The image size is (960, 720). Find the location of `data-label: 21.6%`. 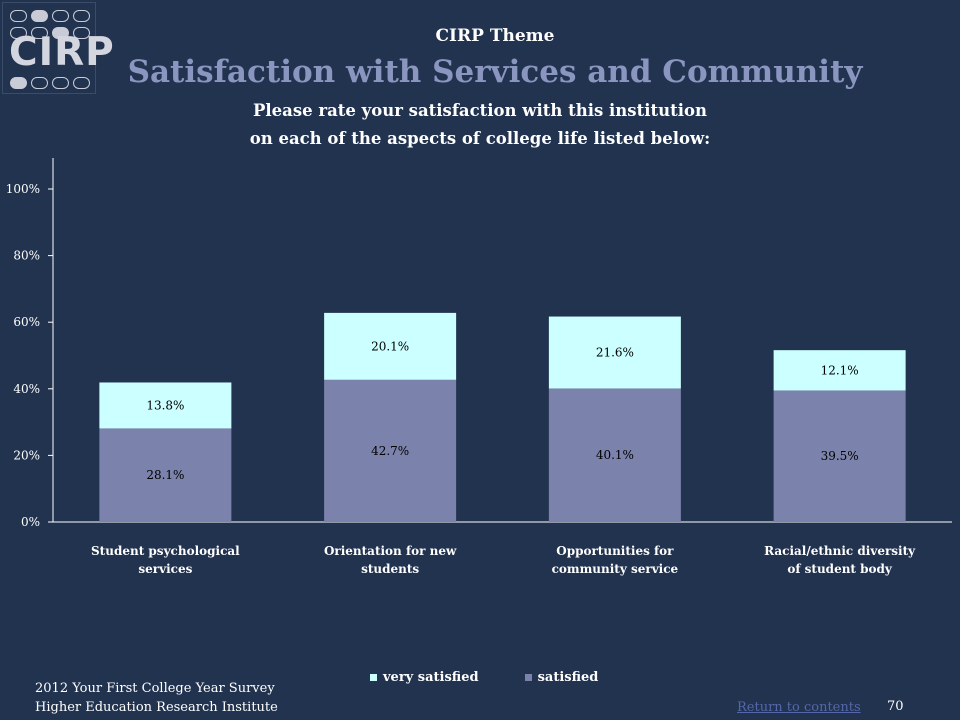

data-label: 21.6% is located at coordinates (615, 353).